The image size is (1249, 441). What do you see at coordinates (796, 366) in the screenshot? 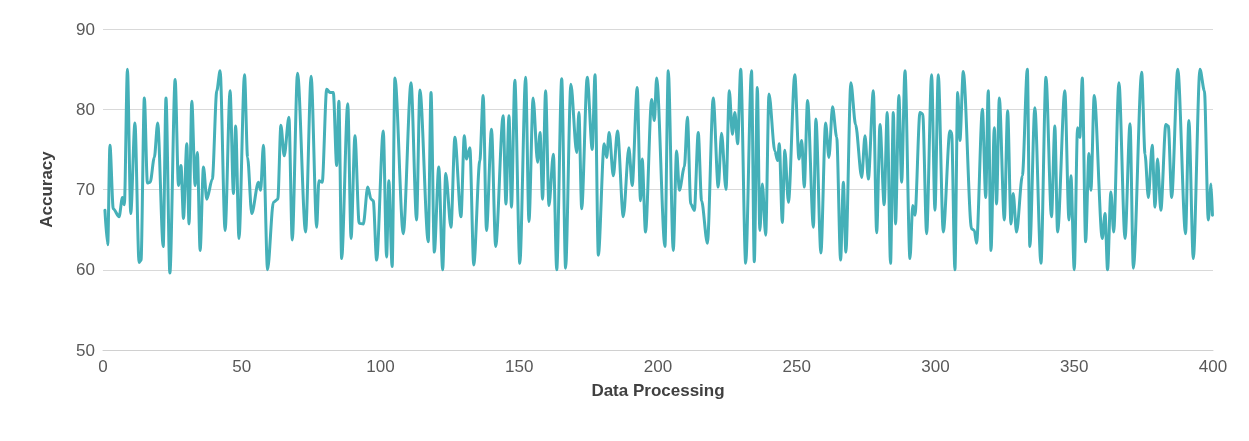
I see `x-tick-label: 250` at bounding box center [796, 366].